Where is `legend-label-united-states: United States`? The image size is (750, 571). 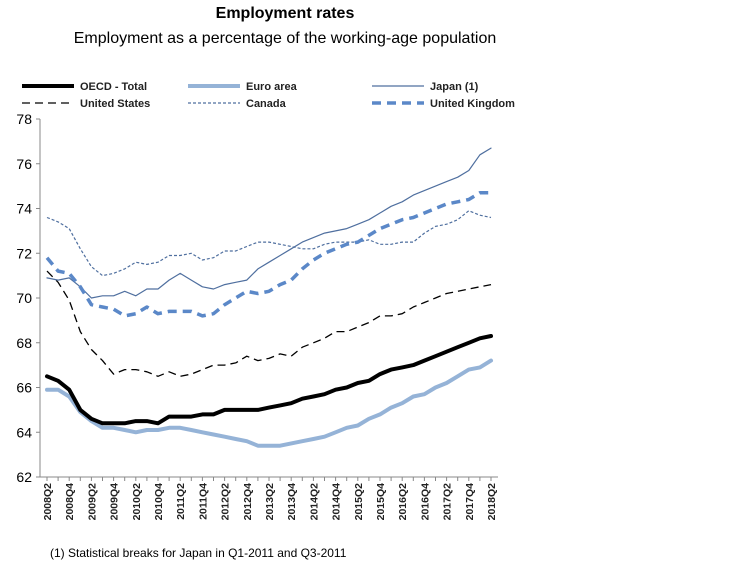 legend-label-united-states: United States is located at coordinates (115, 104).